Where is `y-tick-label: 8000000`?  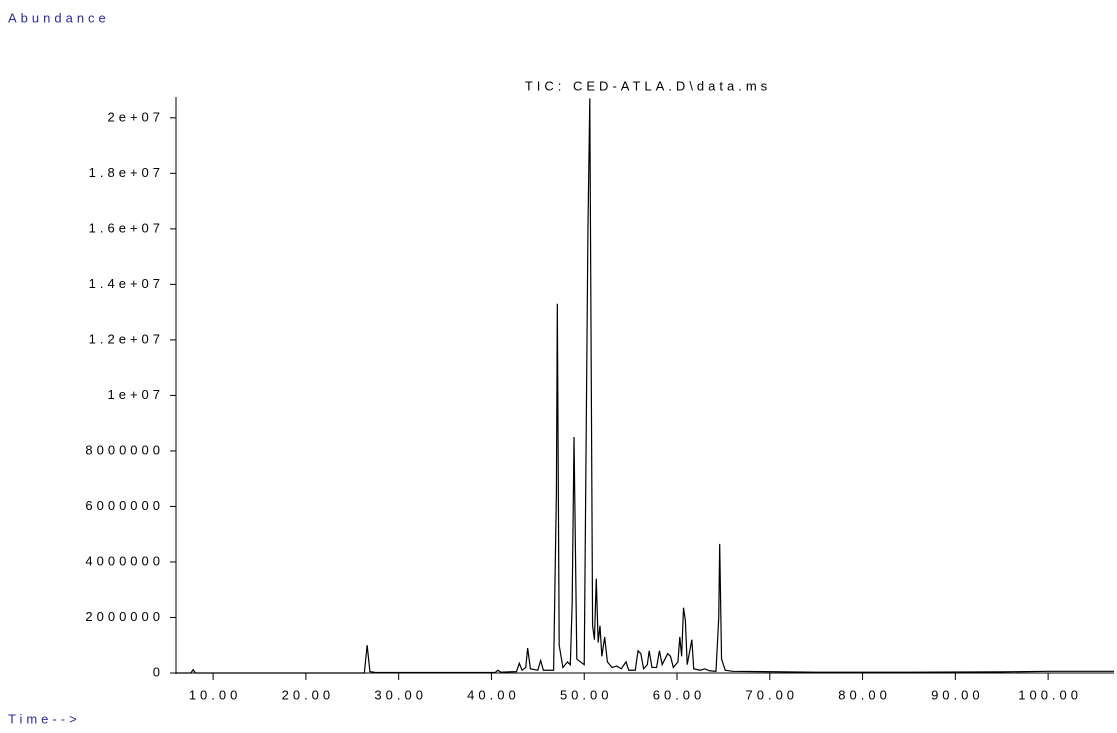 y-tick-label: 8000000 is located at coordinates (124, 449).